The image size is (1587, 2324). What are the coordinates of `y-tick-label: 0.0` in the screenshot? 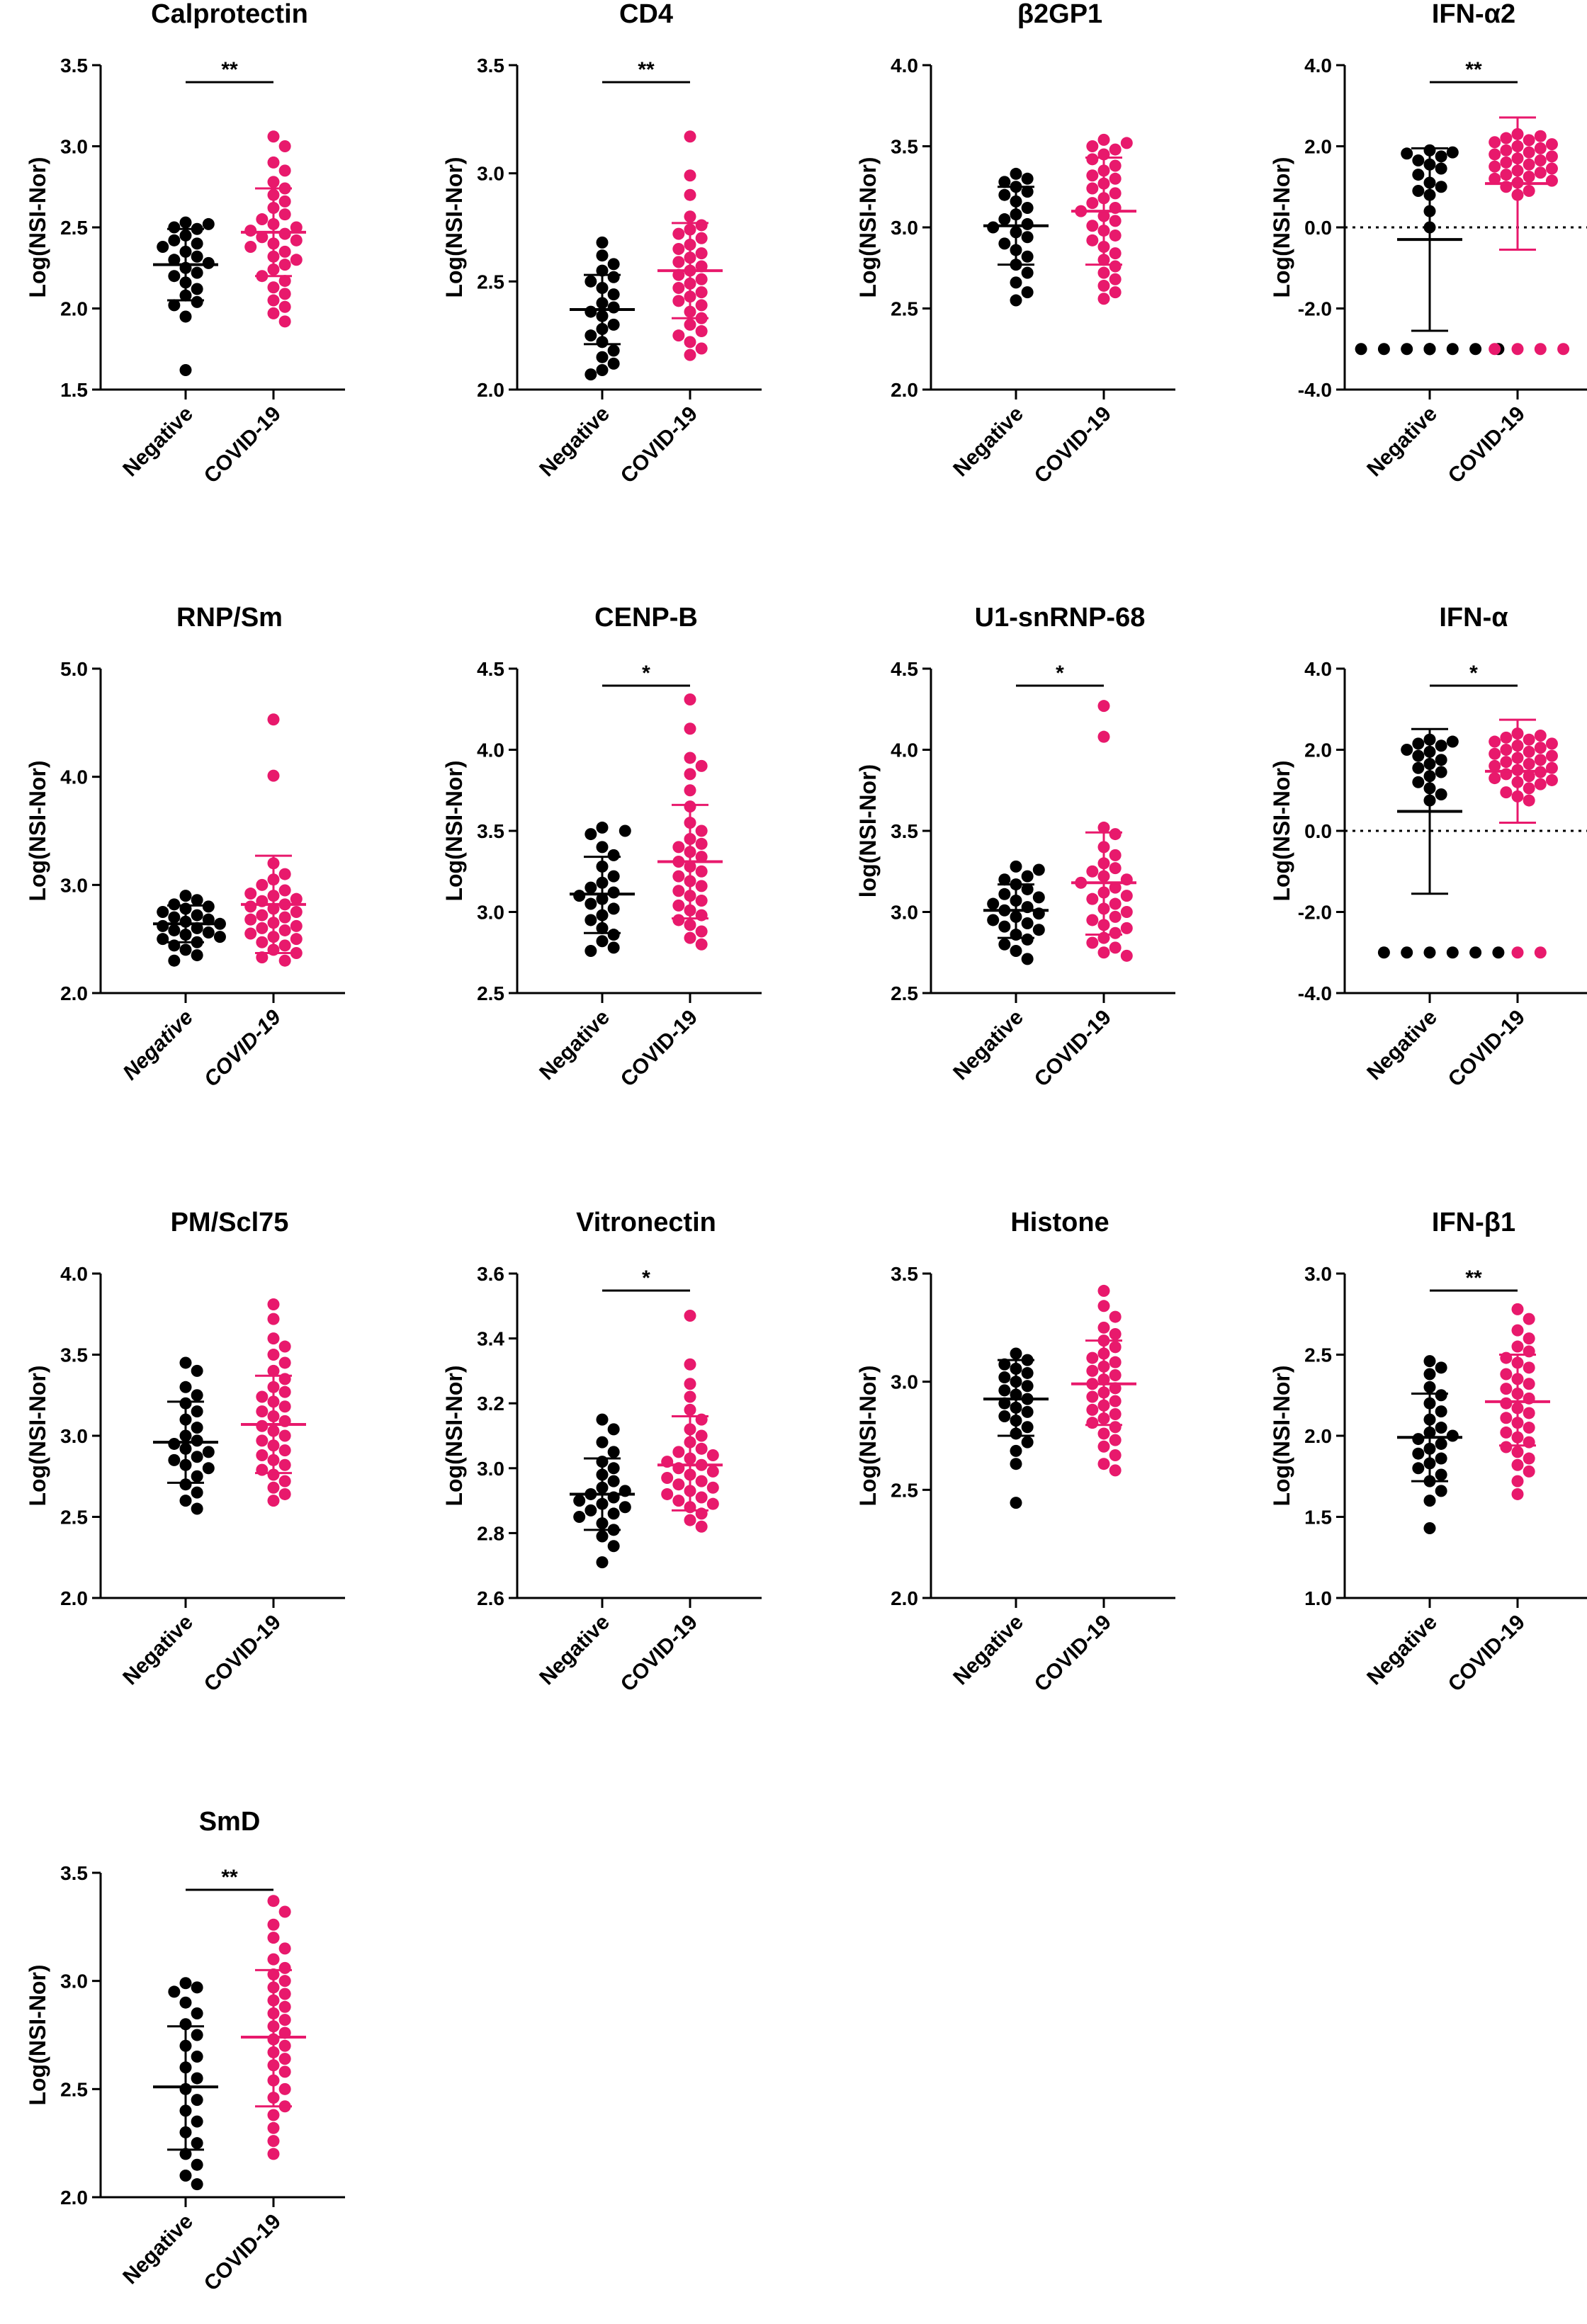 It's located at (1318, 228).